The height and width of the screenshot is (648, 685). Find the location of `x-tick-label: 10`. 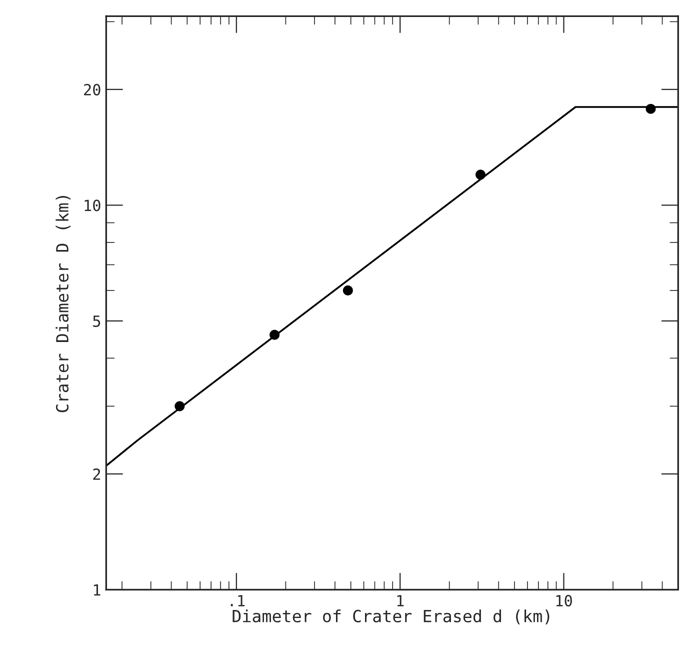

x-tick-label: 10 is located at coordinates (564, 600).